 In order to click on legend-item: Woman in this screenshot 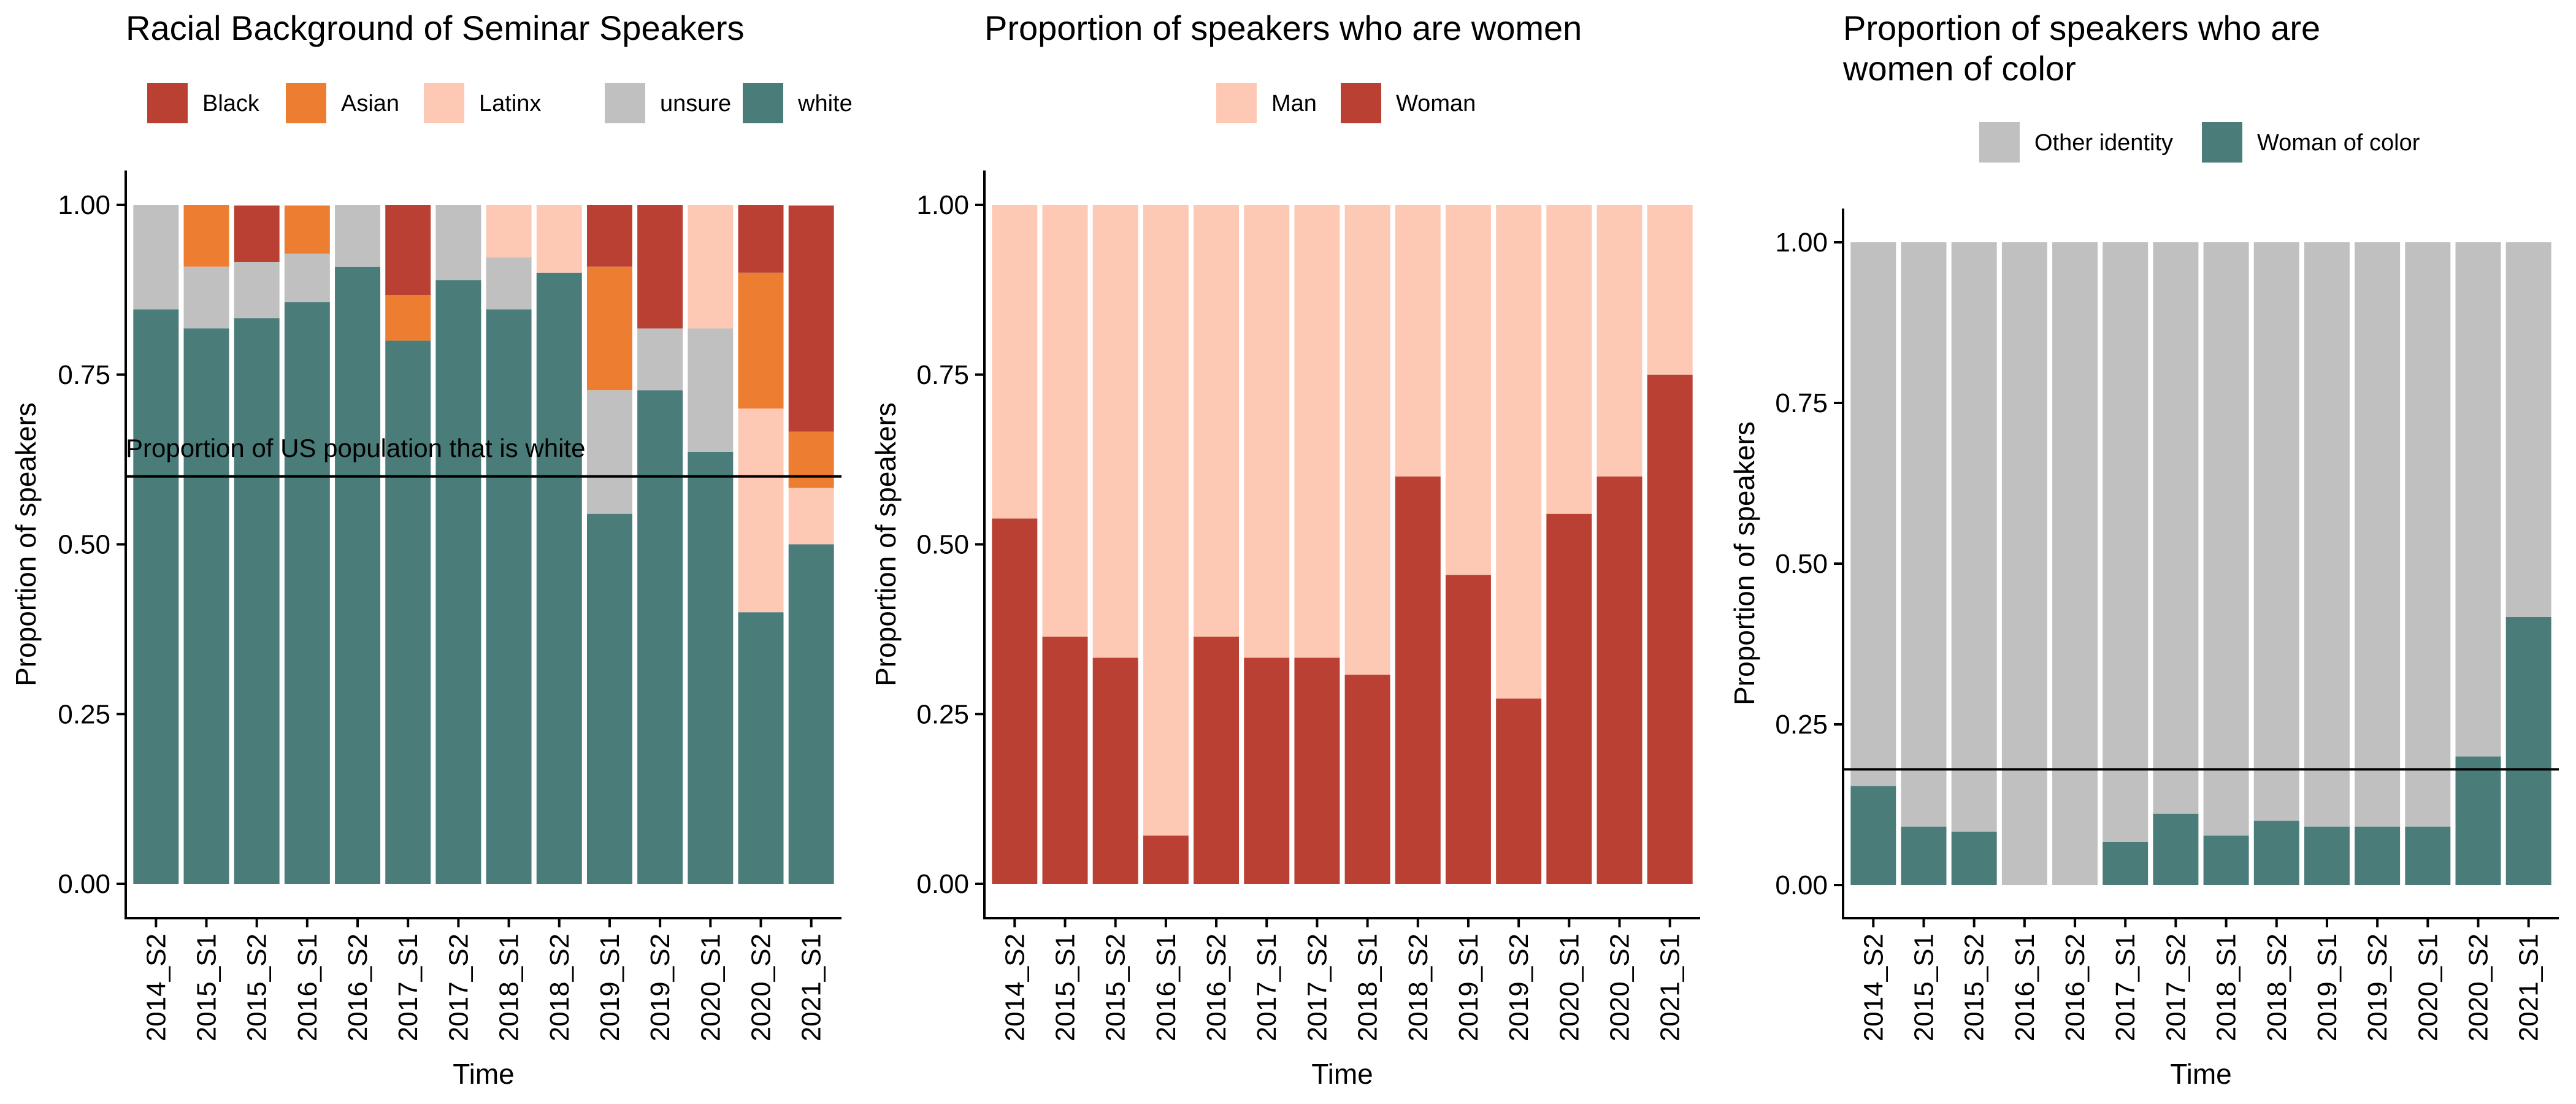, I will do `click(1408, 103)`.